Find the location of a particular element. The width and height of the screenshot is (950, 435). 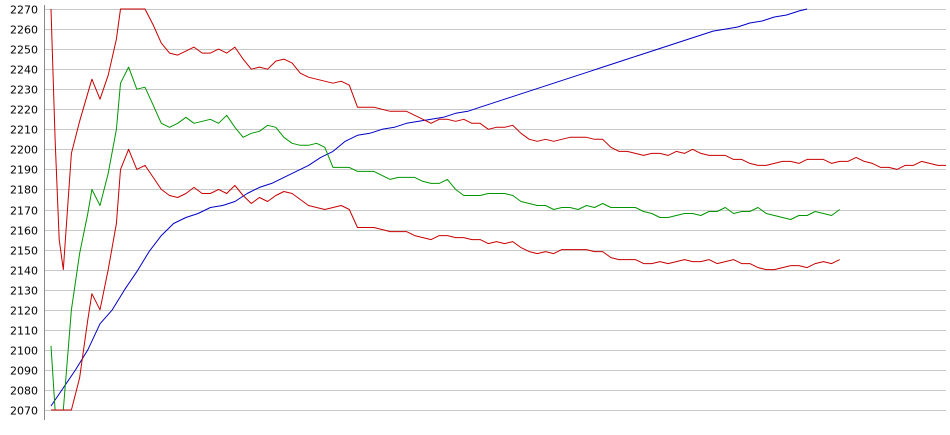

y-tick-label: 2250 is located at coordinates (24, 50).